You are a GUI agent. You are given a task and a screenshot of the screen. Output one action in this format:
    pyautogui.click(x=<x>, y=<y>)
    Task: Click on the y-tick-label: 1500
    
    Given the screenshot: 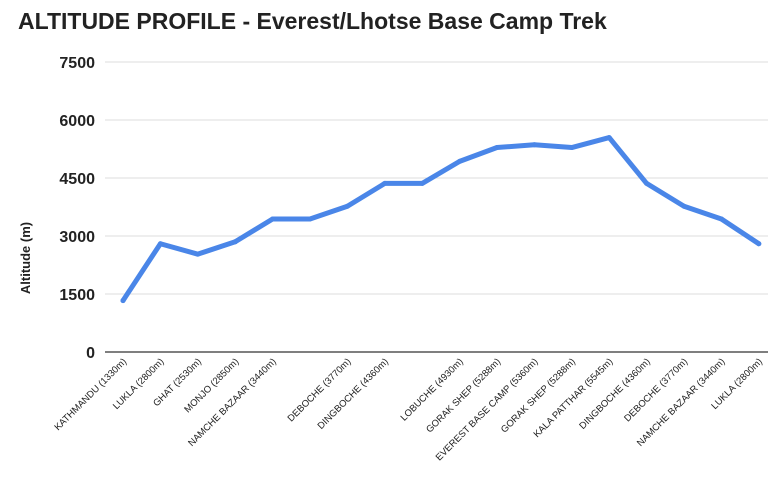 What is the action you would take?
    pyautogui.click(x=77, y=295)
    